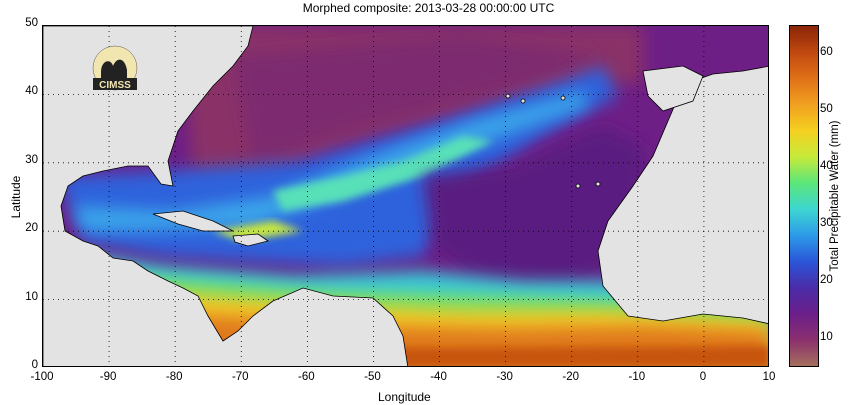 Image resolution: width=857 pixels, height=405 pixels. What do you see at coordinates (438, 377) in the screenshot?
I see `x-tick-label: -40` at bounding box center [438, 377].